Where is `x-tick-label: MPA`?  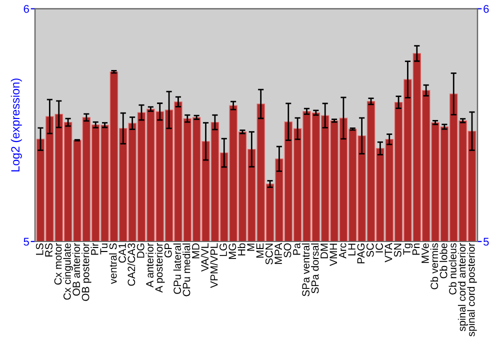
x-tick-label: MPA is located at coordinates (278, 253).